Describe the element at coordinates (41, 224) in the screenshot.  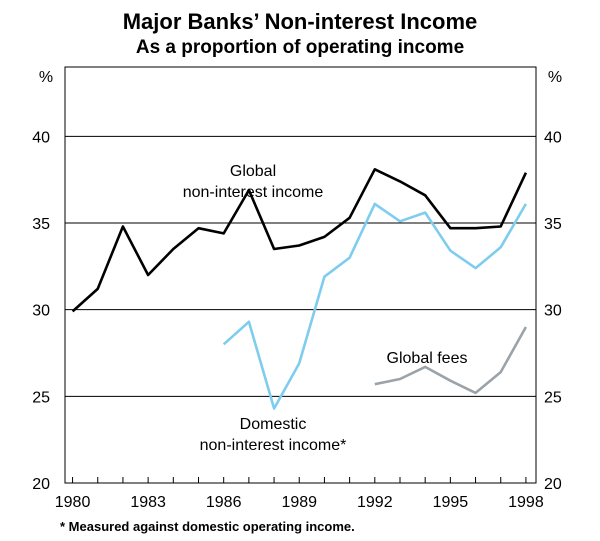
I see `y-tick-left-35: 35` at that location.